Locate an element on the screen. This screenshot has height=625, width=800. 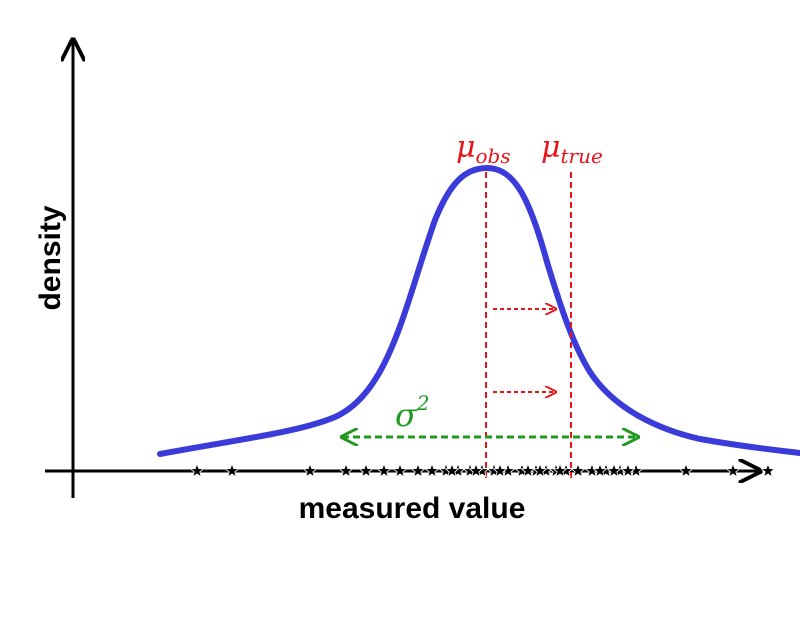
x-axis-label: measured value is located at coordinates (412, 508).